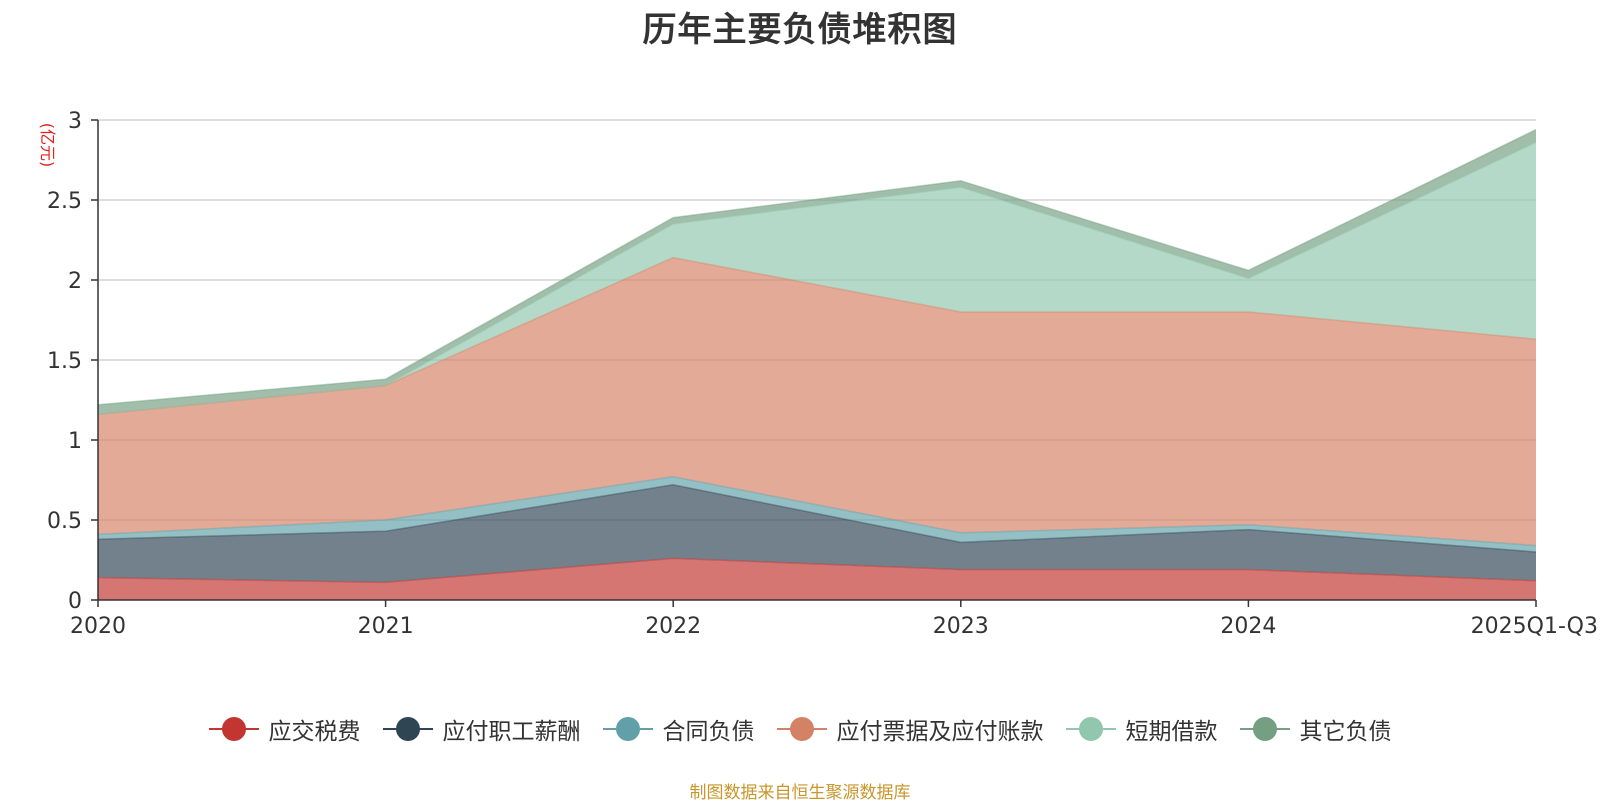 This screenshot has height=803, width=1600. Describe the element at coordinates (800, 793) in the screenshot. I see `data-source-note: 制图数据来自恒生聚源数据库` at that location.